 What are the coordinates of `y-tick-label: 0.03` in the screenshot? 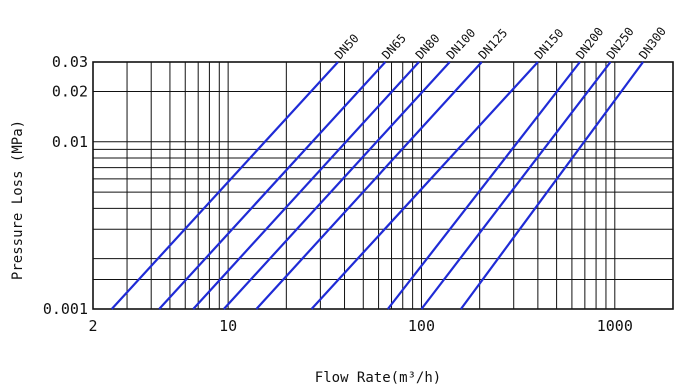 It's located at (70, 62).